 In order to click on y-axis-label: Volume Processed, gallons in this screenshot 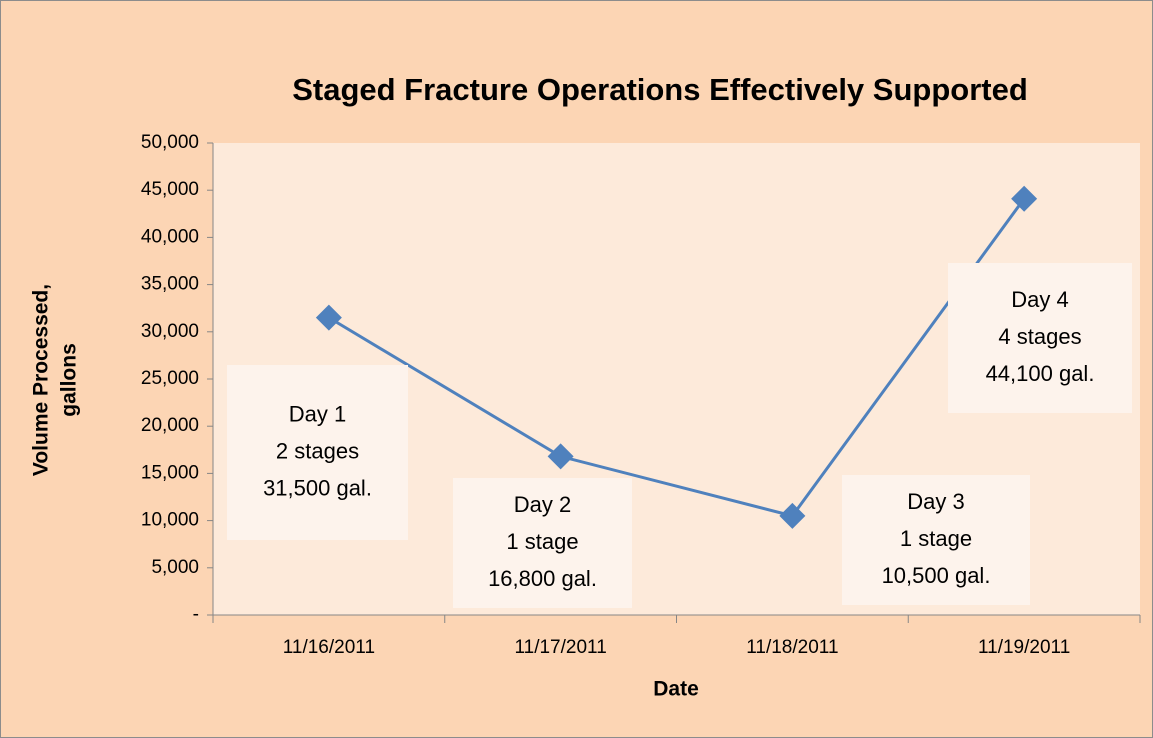, I will do `click(55, 380)`.